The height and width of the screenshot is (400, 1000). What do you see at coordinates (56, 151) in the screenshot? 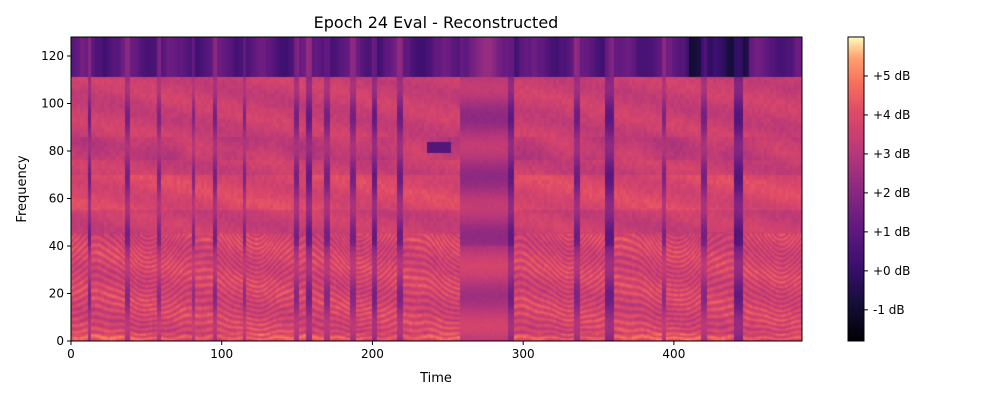
I see `y-tick-label: 80` at bounding box center [56, 151].